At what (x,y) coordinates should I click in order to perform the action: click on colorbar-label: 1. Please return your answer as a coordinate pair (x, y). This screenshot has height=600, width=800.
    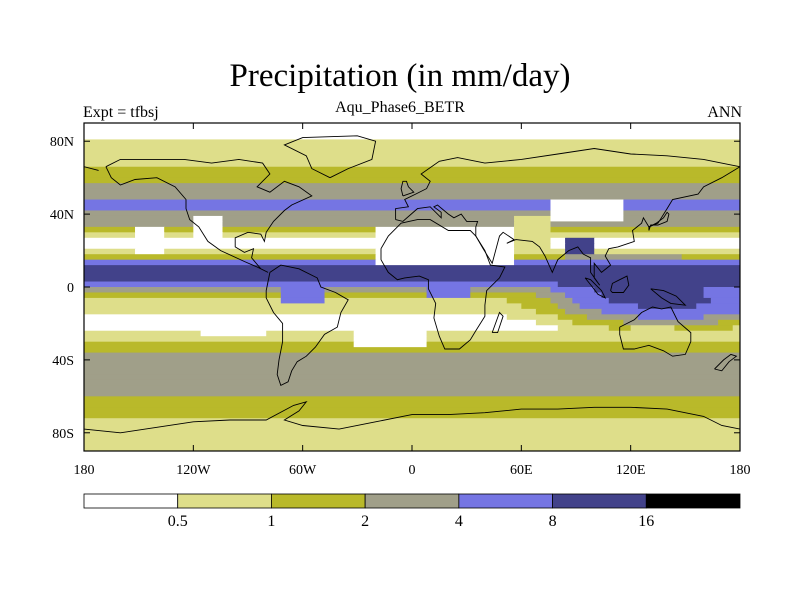
    Looking at the image, I should click on (271, 521).